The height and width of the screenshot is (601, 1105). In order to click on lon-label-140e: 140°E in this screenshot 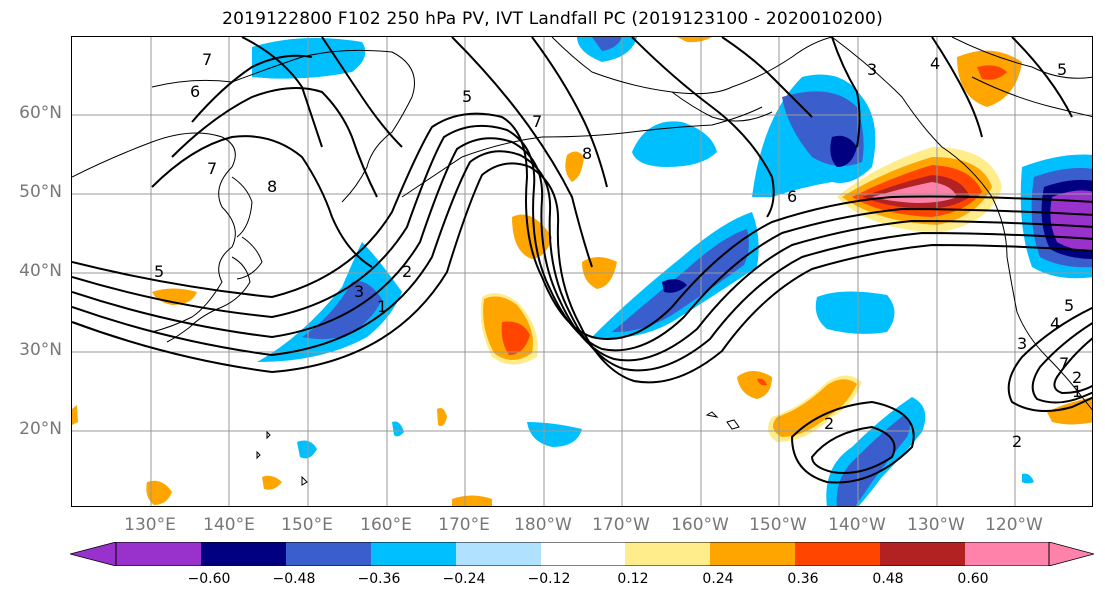, I will do `click(229, 525)`.